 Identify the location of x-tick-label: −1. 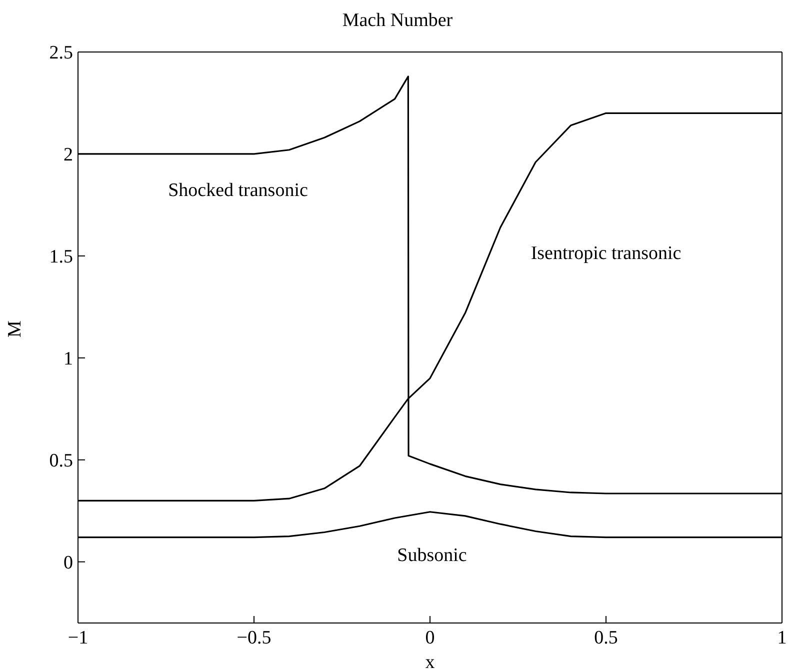
(78, 637).